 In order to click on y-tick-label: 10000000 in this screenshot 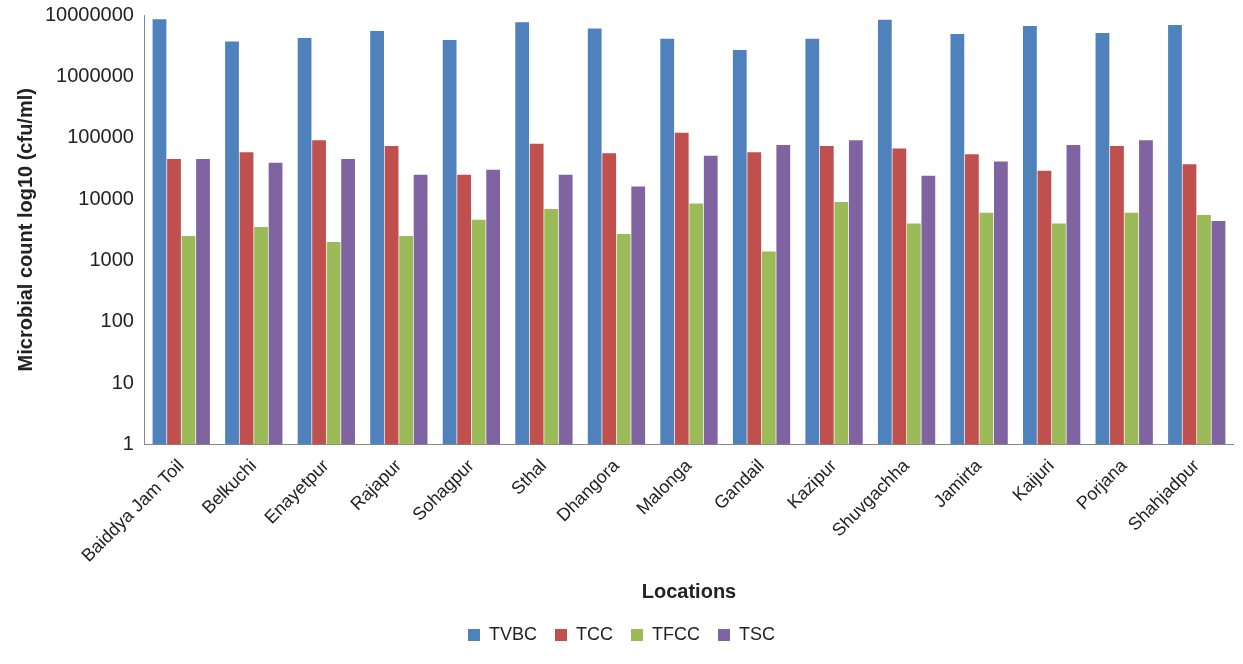, I will do `click(89, 13)`.